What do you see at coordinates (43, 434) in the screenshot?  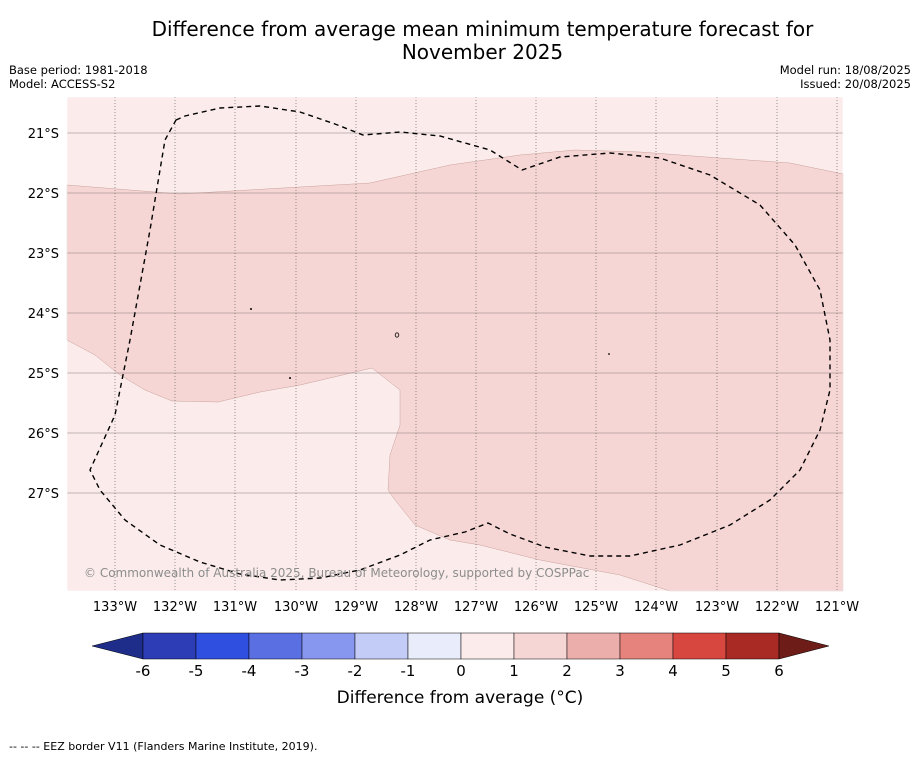 I see `lat-label-26s: 26°S` at bounding box center [43, 434].